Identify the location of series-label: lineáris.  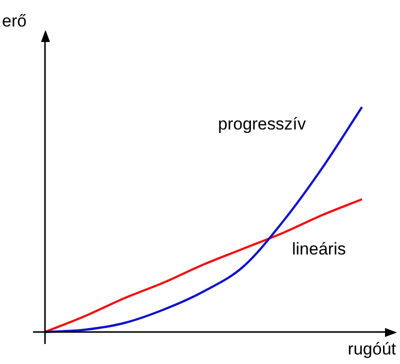
(319, 249).